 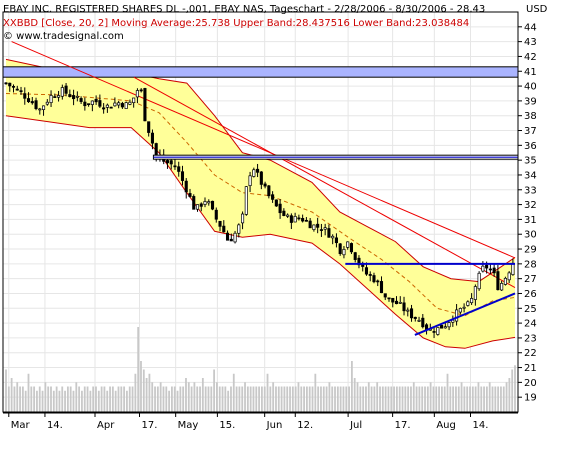 I want to click on x-tick-label: 12., so click(x=305, y=425).